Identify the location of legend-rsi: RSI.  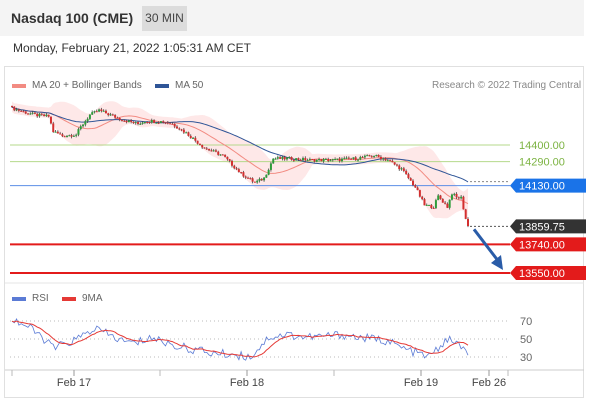
(30, 298).